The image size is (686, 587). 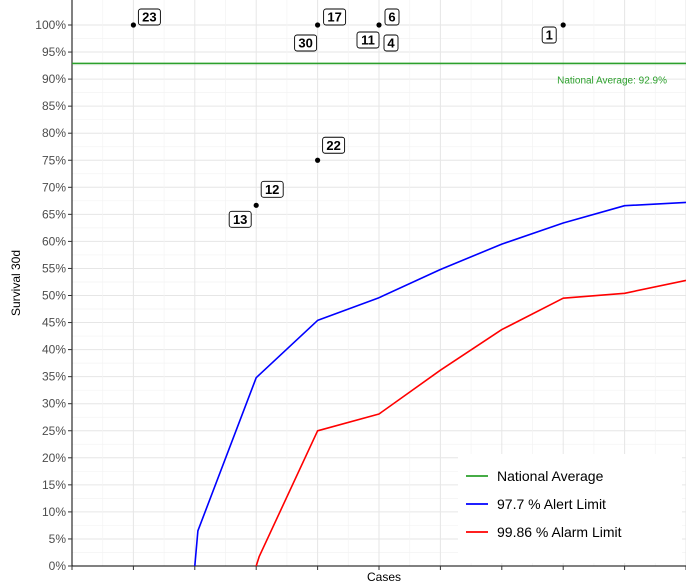 What do you see at coordinates (384, 577) in the screenshot?
I see `x-axis-title: Cases` at bounding box center [384, 577].